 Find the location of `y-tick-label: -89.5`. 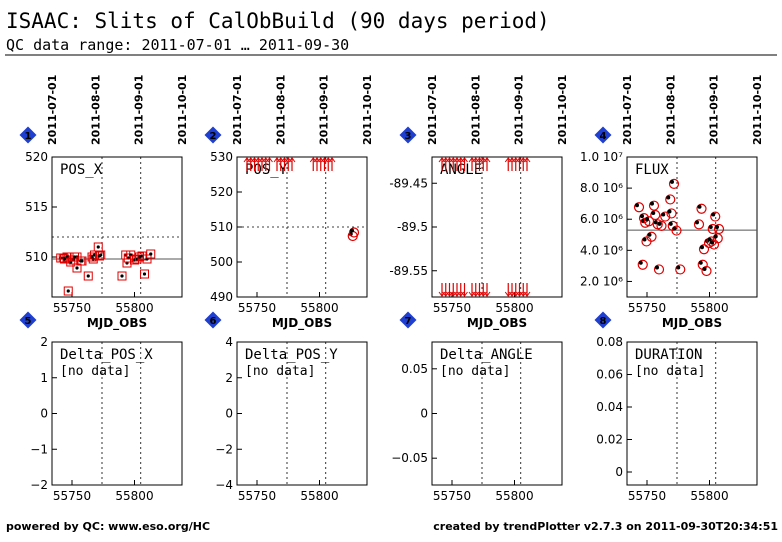

y-tick-label: -89.5 is located at coordinates (412, 227).